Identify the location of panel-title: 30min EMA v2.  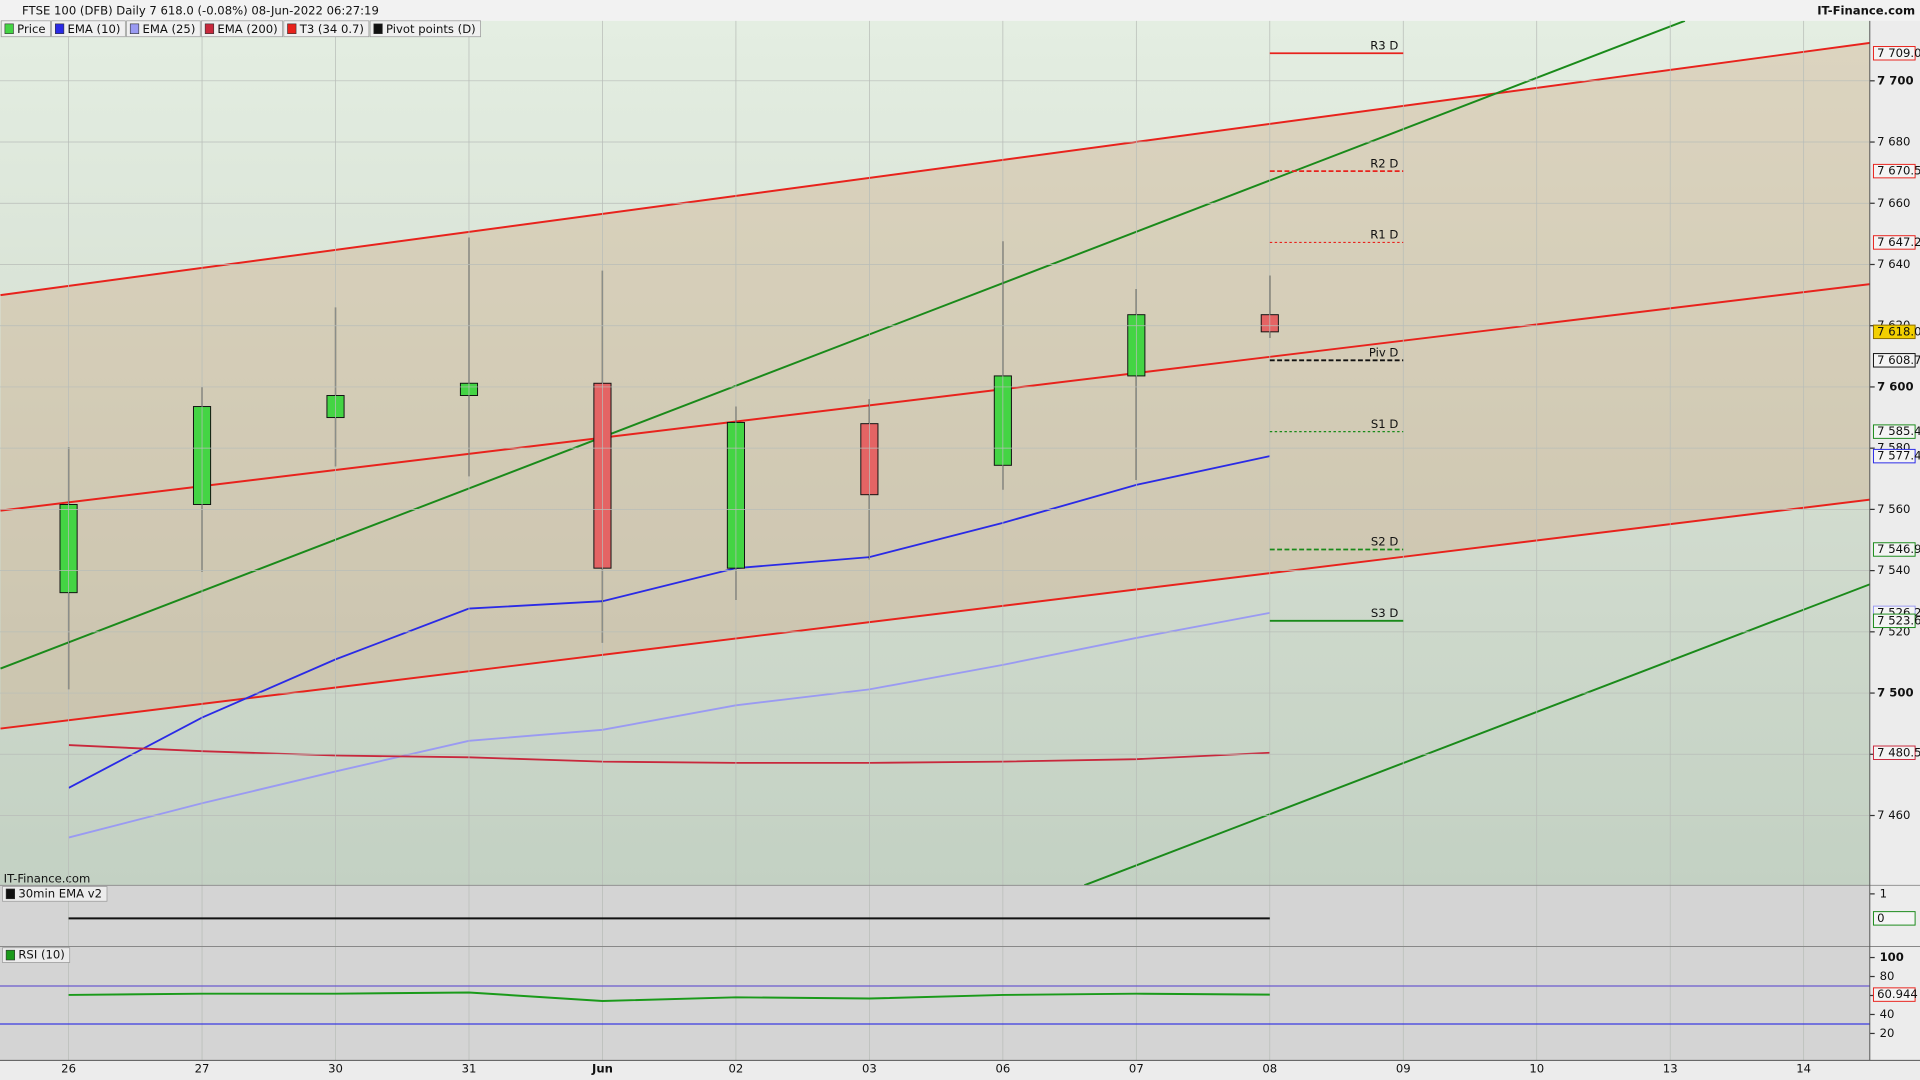
(60, 893).